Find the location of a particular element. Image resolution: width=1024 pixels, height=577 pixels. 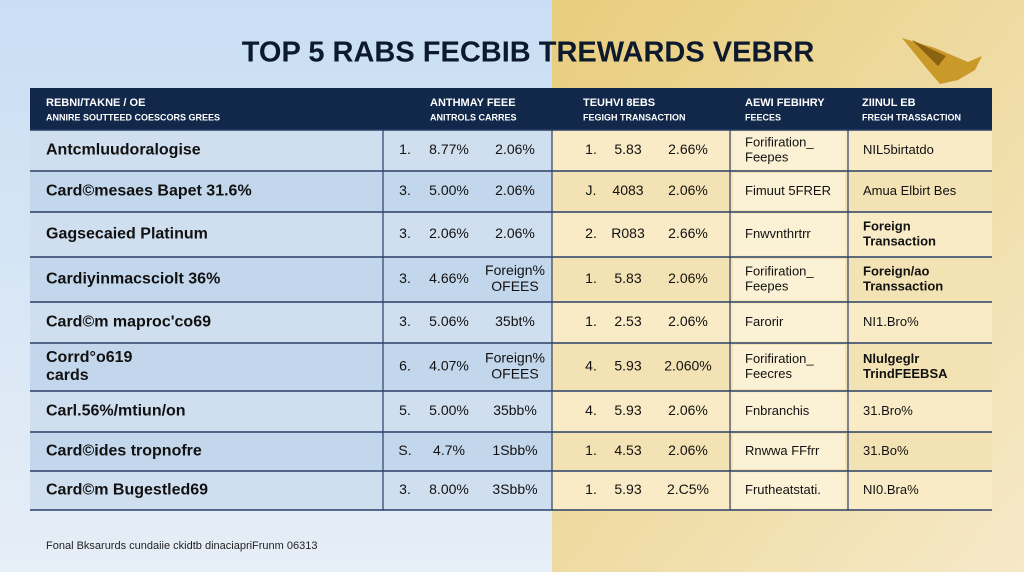

cell-text: 5.06% is located at coordinates (449, 321).